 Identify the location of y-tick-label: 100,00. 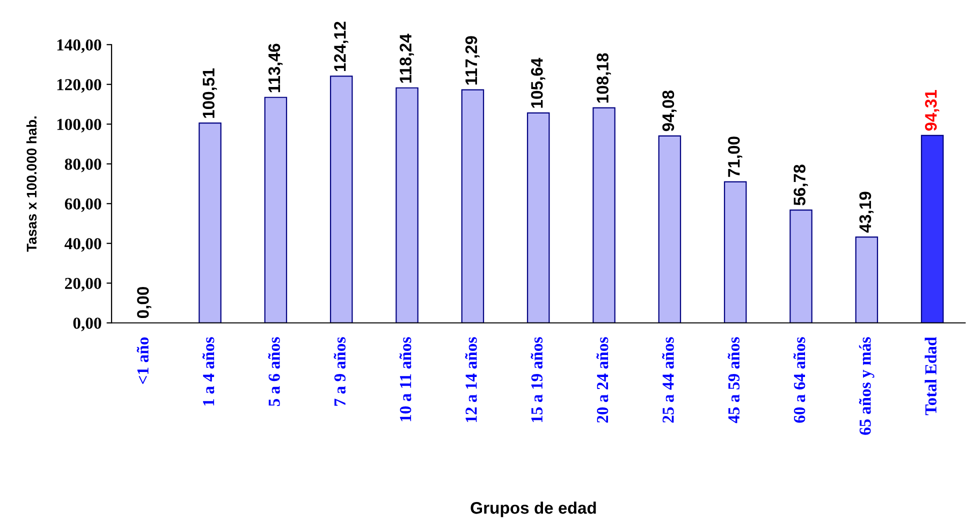
(79, 125).